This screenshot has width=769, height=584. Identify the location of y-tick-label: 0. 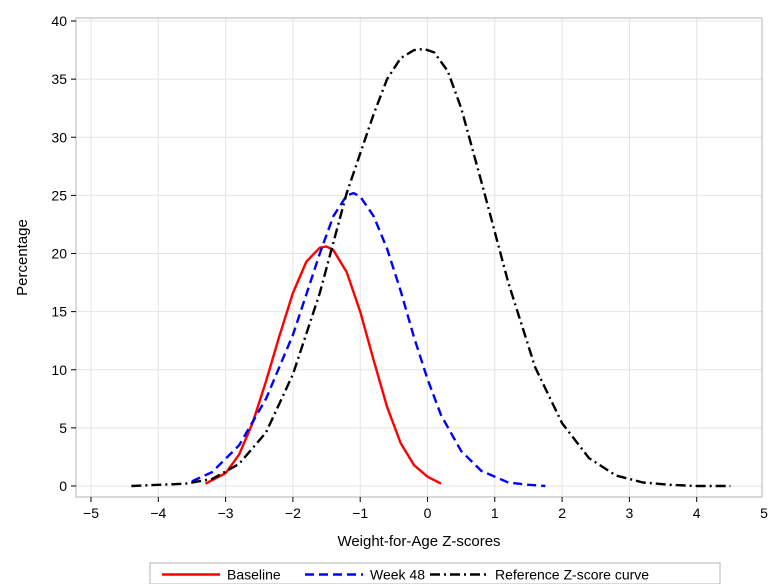
(63, 486).